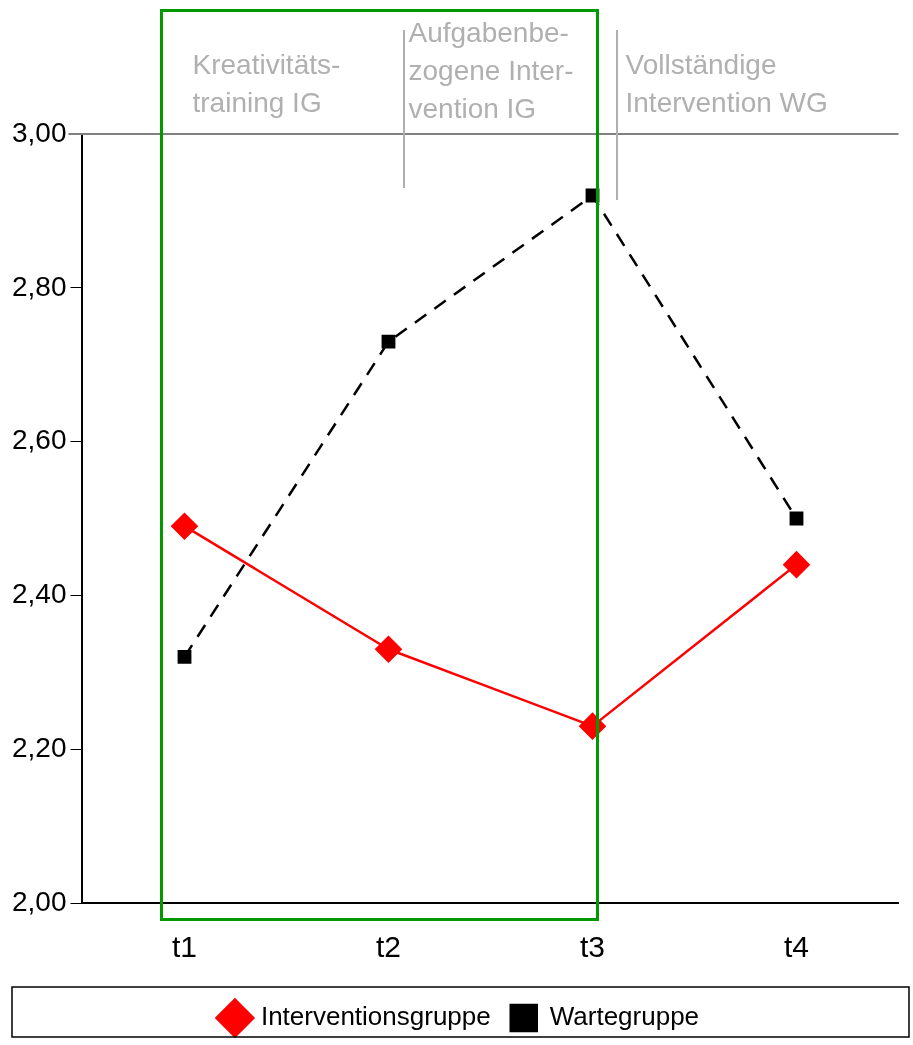 The height and width of the screenshot is (1045, 913). What do you see at coordinates (266, 83) in the screenshot?
I see `text: Kreativitäts- training IG` at bounding box center [266, 83].